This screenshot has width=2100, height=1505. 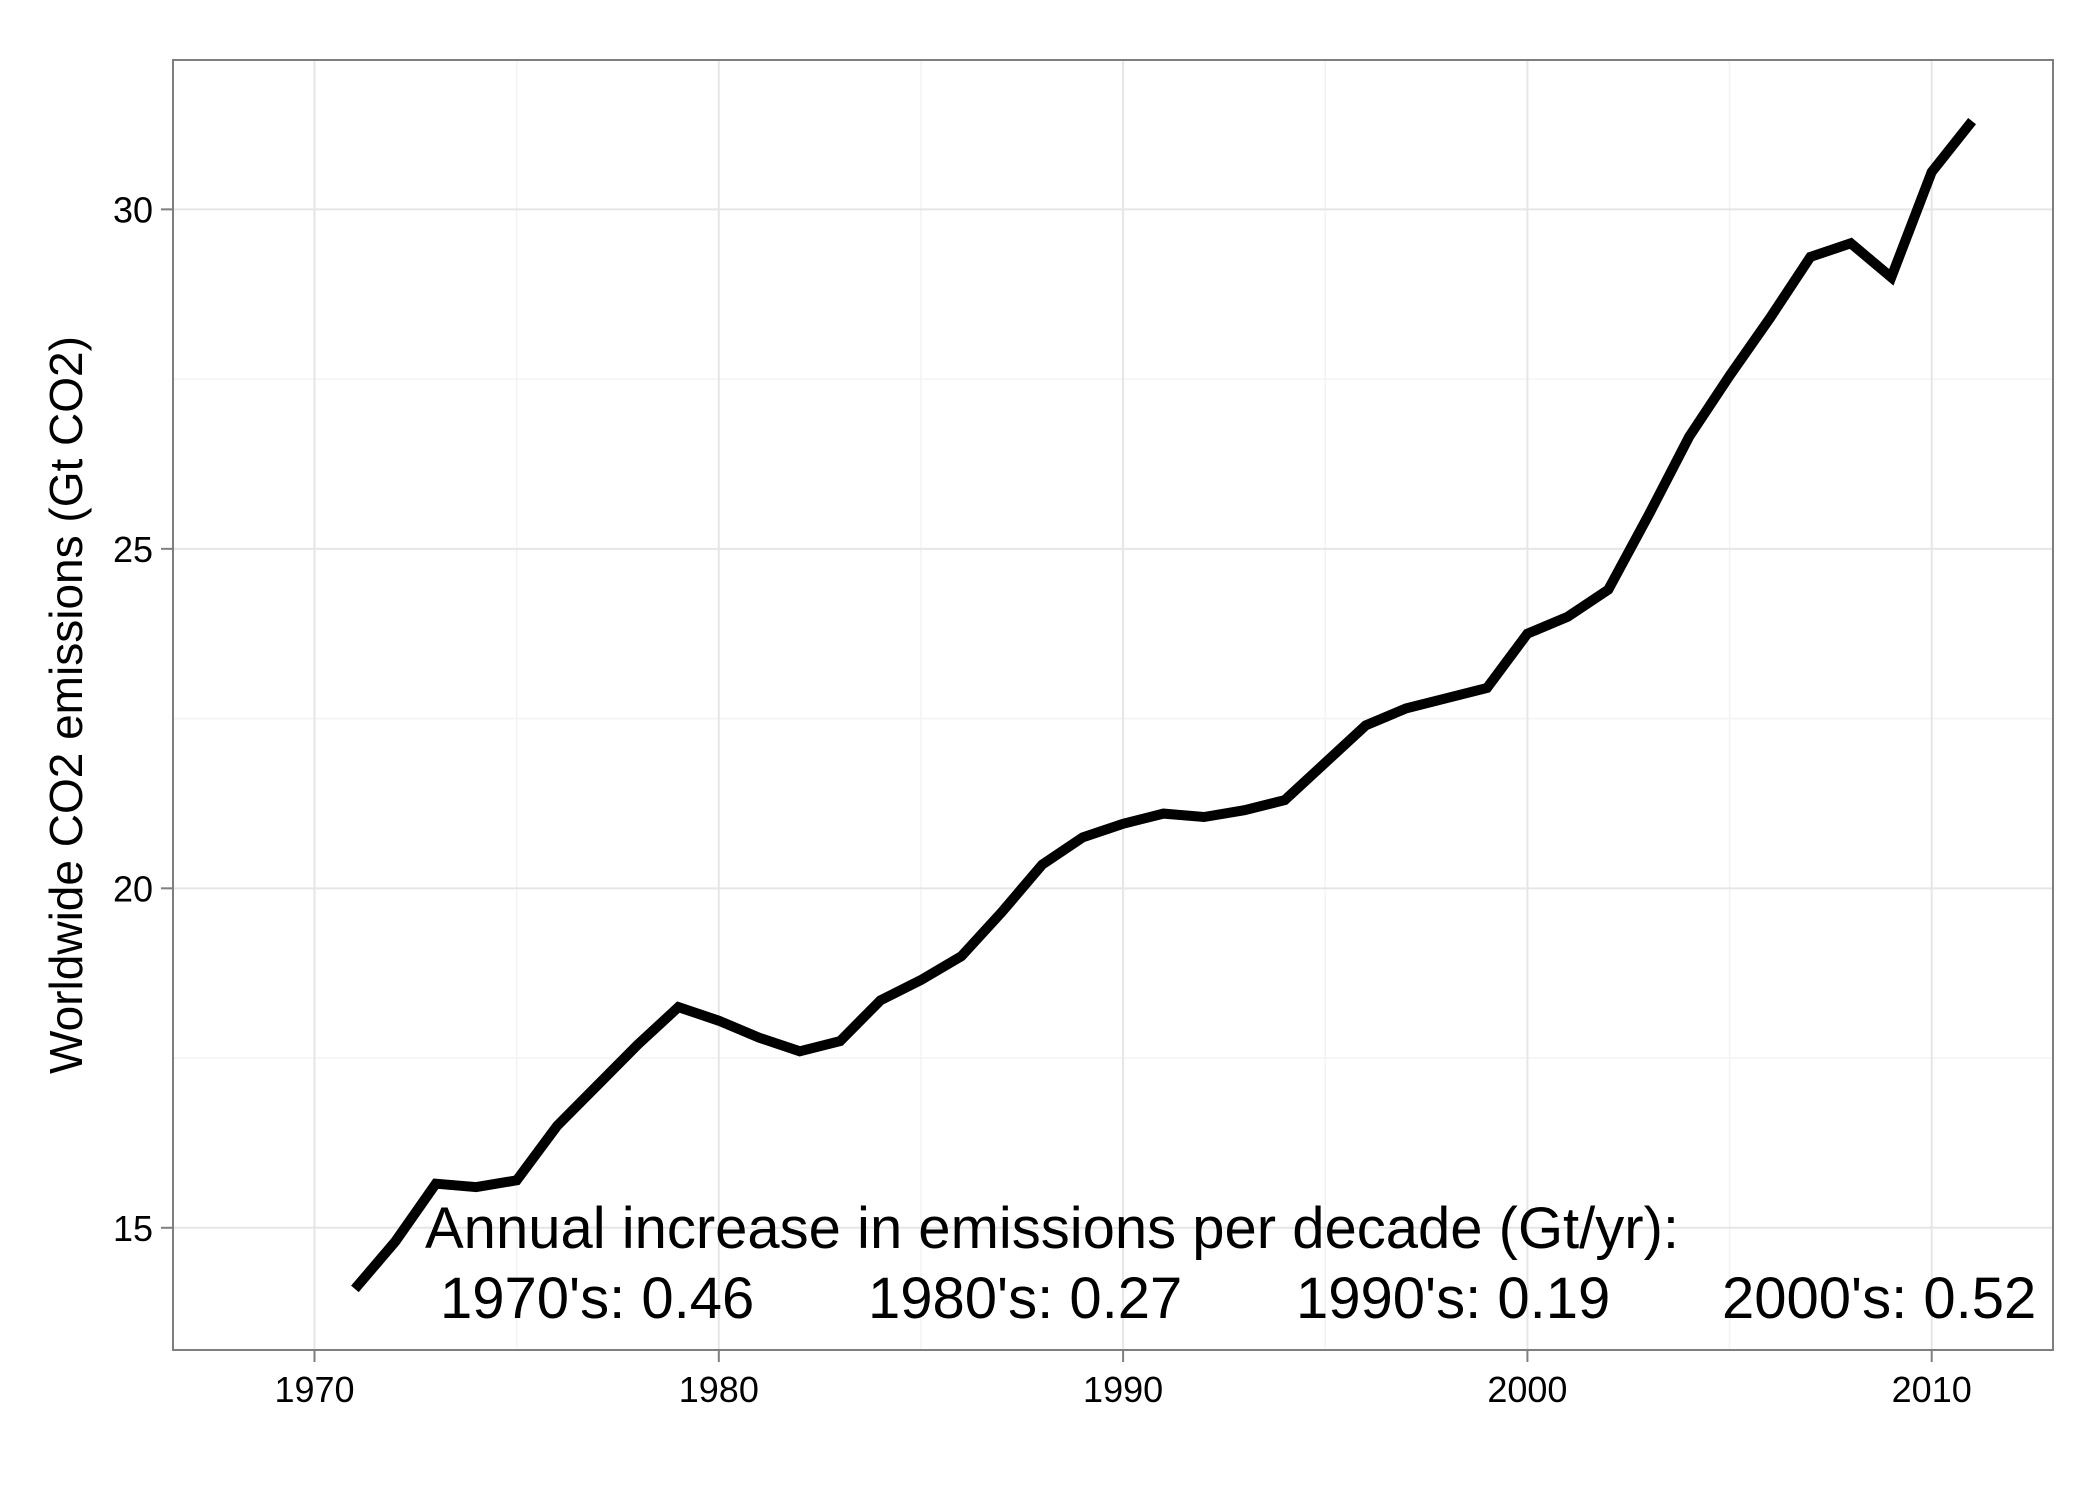 What do you see at coordinates (66, 705) in the screenshot?
I see `y-axis-label: Worldwide CO2 emissions (Gt CO2)` at bounding box center [66, 705].